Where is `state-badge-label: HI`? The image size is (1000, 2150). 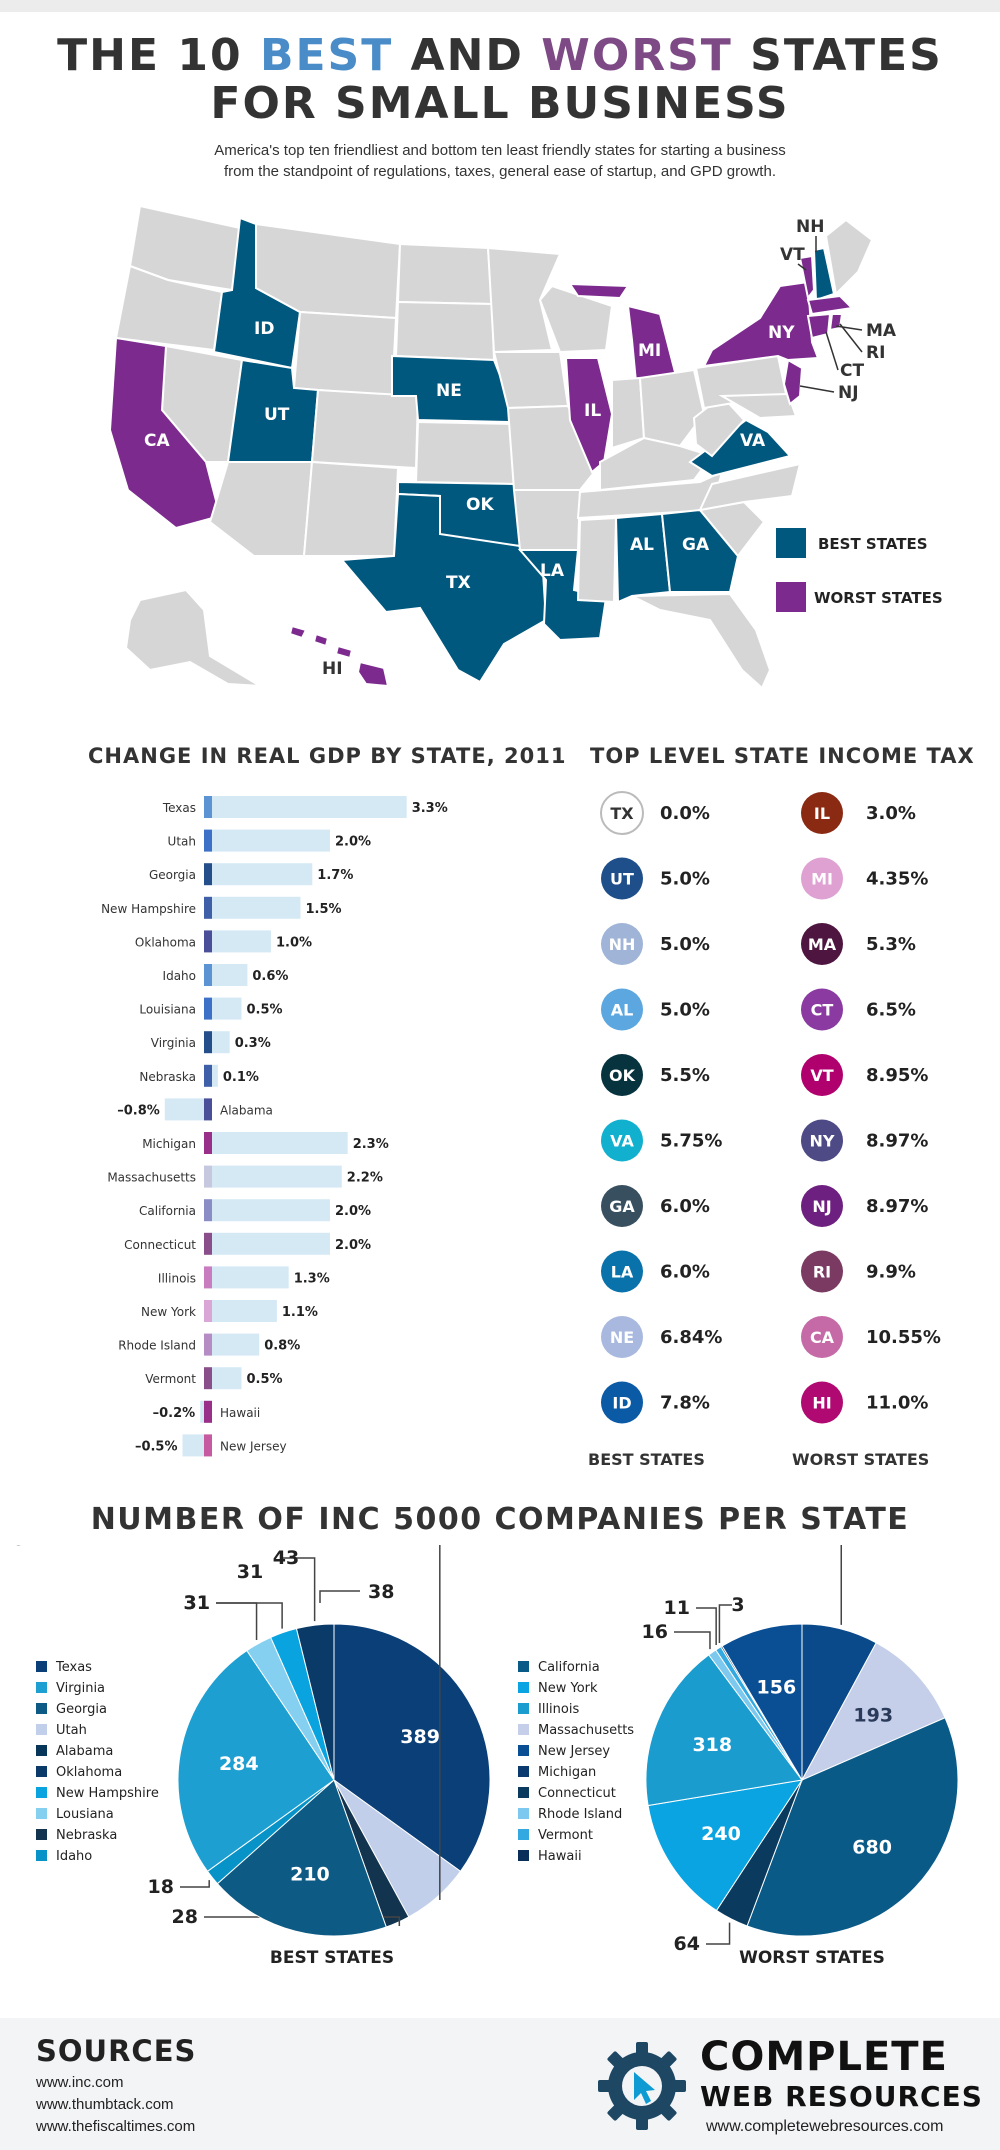
state-badge-label: HI is located at coordinates (821, 1403).